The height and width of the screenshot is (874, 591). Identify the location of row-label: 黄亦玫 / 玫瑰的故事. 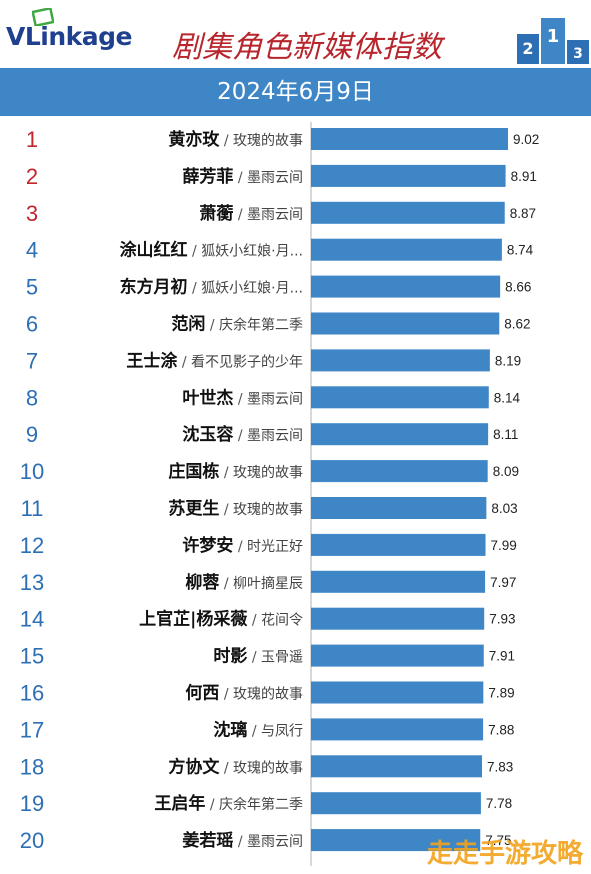
(235, 139).